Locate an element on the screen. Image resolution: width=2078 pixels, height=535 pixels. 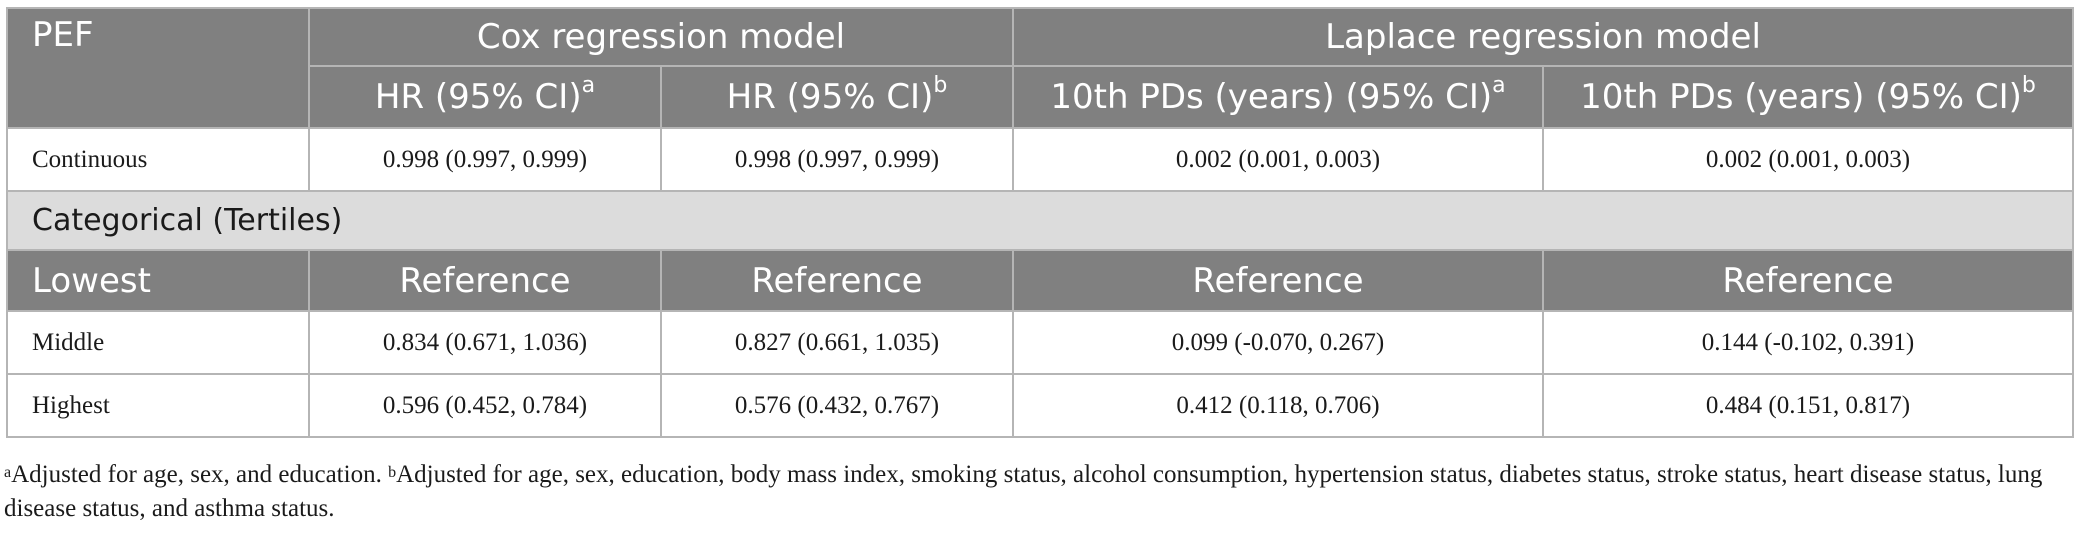
footnote-a-text: Adjusted for age, sex, and education. is located at coordinates (196, 474).